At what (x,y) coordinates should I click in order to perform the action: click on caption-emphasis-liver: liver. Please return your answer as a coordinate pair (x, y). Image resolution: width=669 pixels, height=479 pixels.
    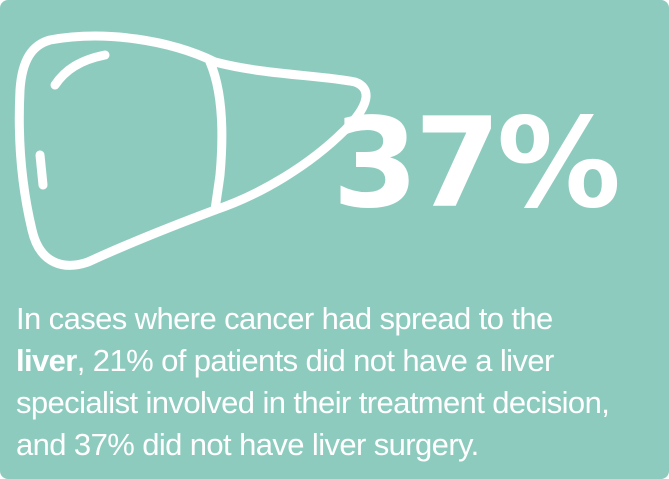
    Looking at the image, I should click on (46, 360).